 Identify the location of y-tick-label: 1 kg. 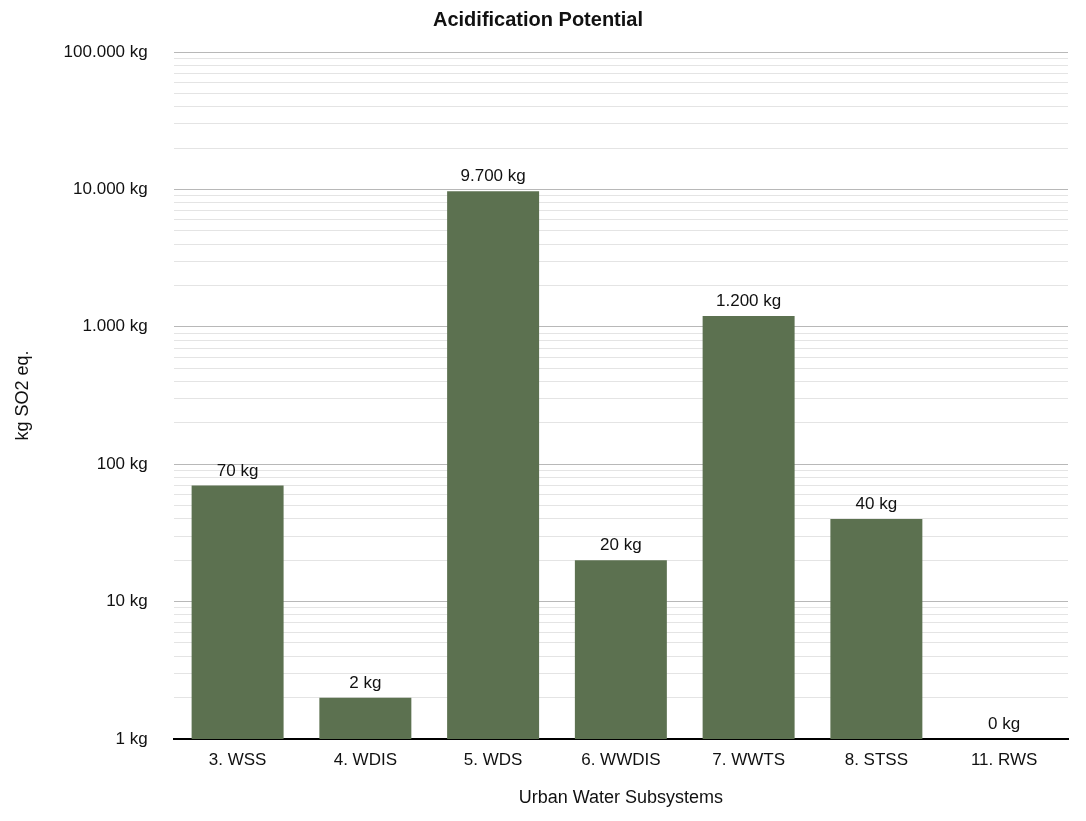
(131, 738).